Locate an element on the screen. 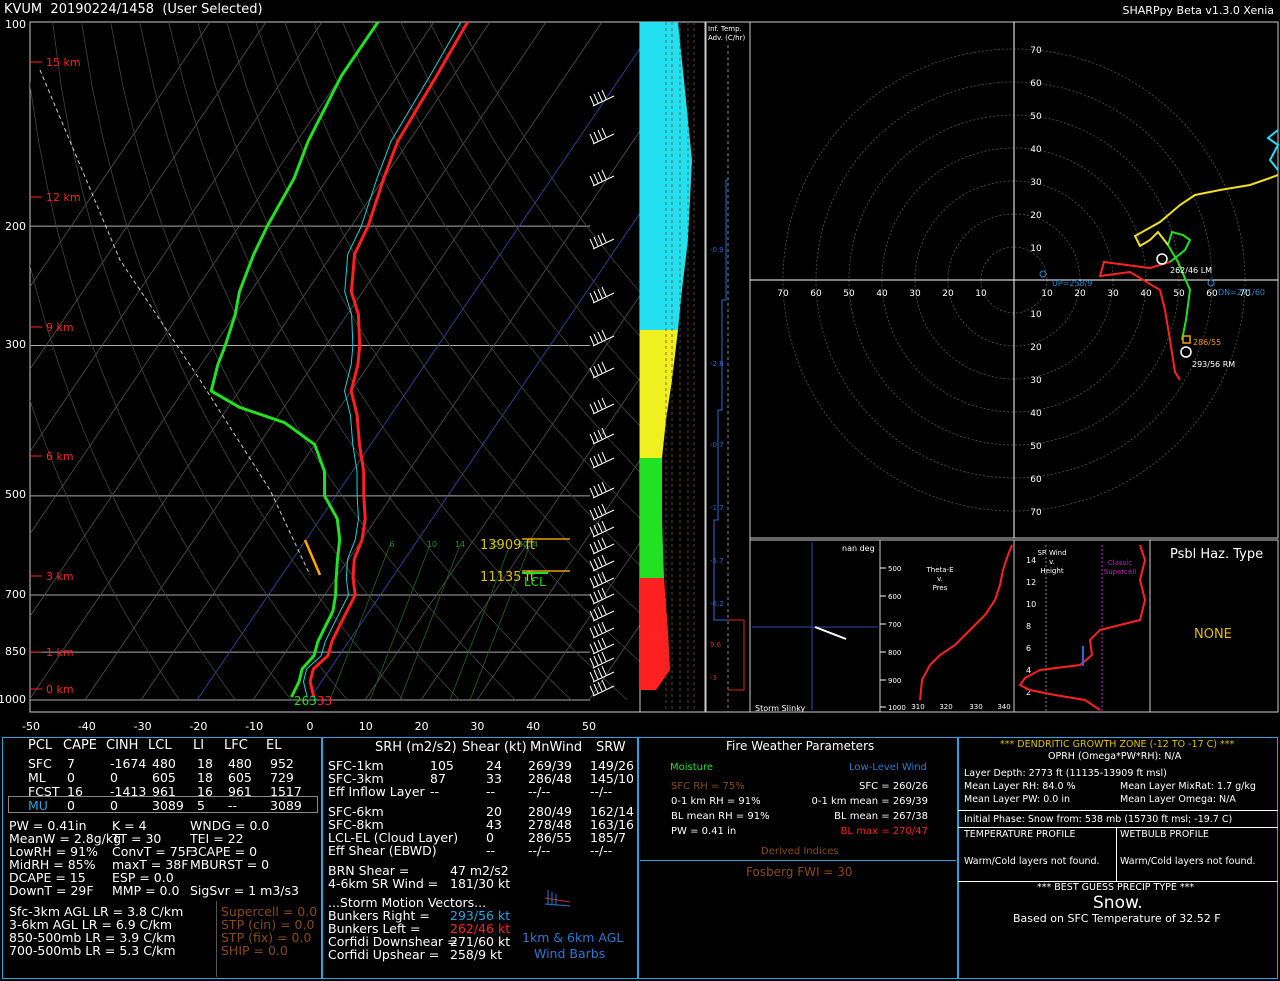 The image size is (1280, 981). dgz-oprh: OPRH (Omega*PW*RH): N/A is located at coordinates (1115, 756).